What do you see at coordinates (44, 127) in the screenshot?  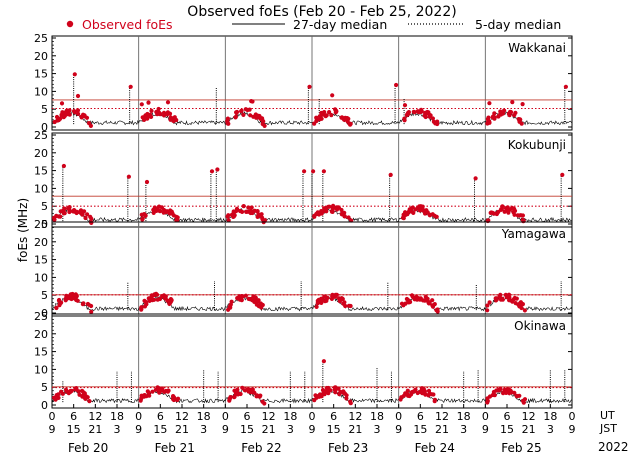 I see `y-tick-label: 0` at bounding box center [44, 127].